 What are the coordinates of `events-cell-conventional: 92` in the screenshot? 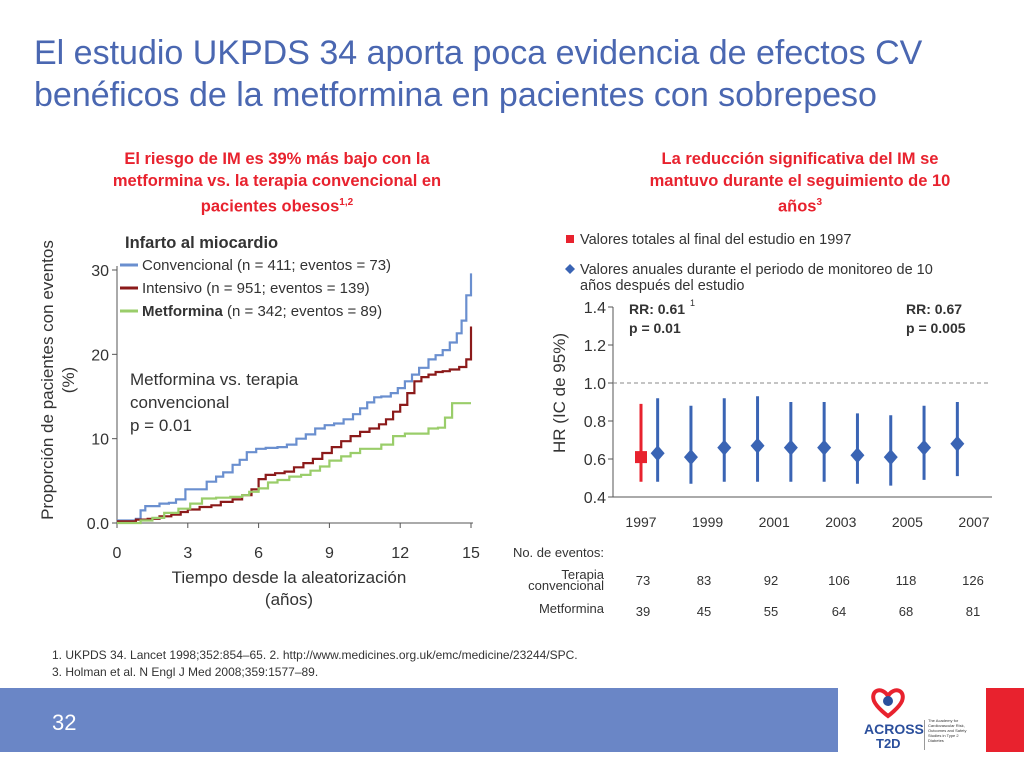 It's located at (771, 580).